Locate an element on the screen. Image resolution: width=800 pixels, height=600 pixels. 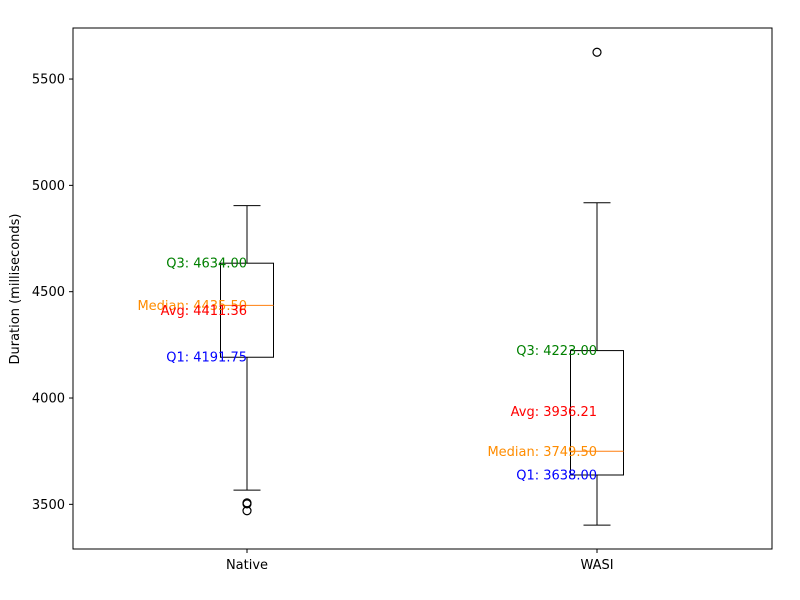
annotation-q1: Q1: 4191.75 is located at coordinates (206, 358).